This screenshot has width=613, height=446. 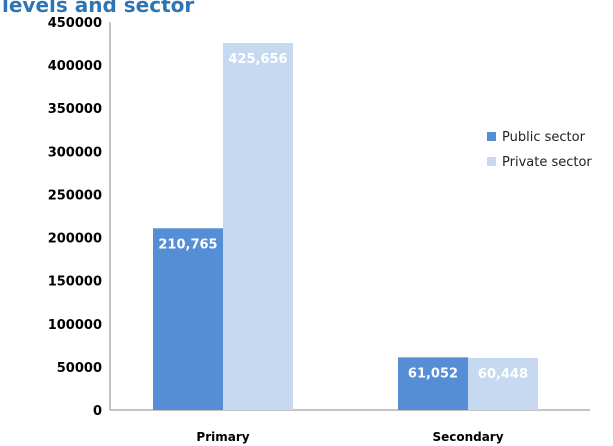 I want to click on legend-label: Private sector, so click(x=547, y=162).